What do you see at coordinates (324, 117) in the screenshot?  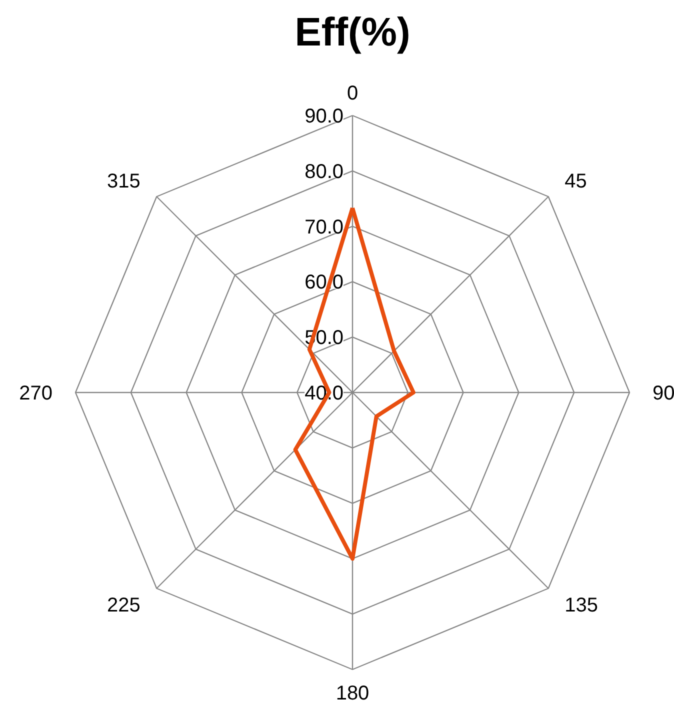 I see `y-tick-label: 90.0` at bounding box center [324, 117].